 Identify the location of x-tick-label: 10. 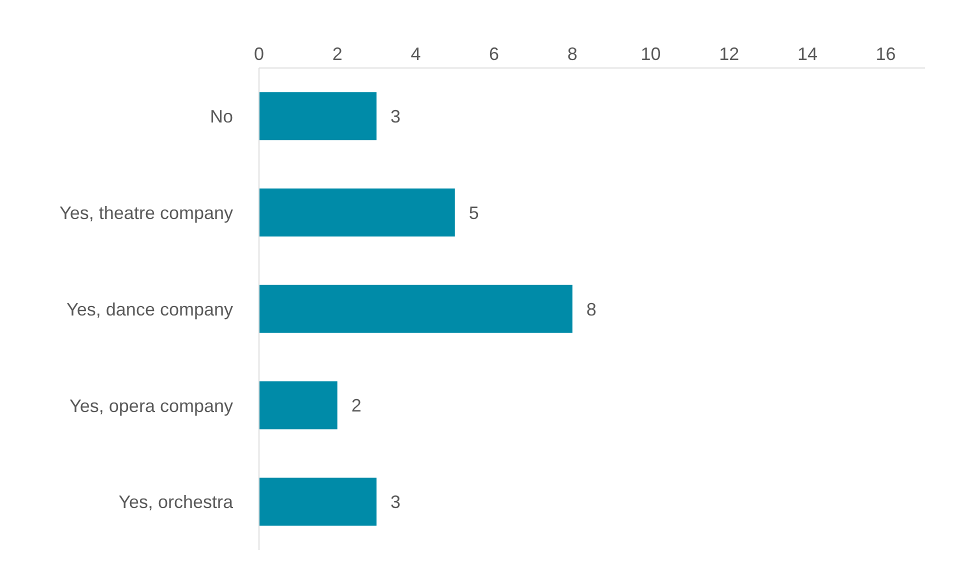
(650, 54).